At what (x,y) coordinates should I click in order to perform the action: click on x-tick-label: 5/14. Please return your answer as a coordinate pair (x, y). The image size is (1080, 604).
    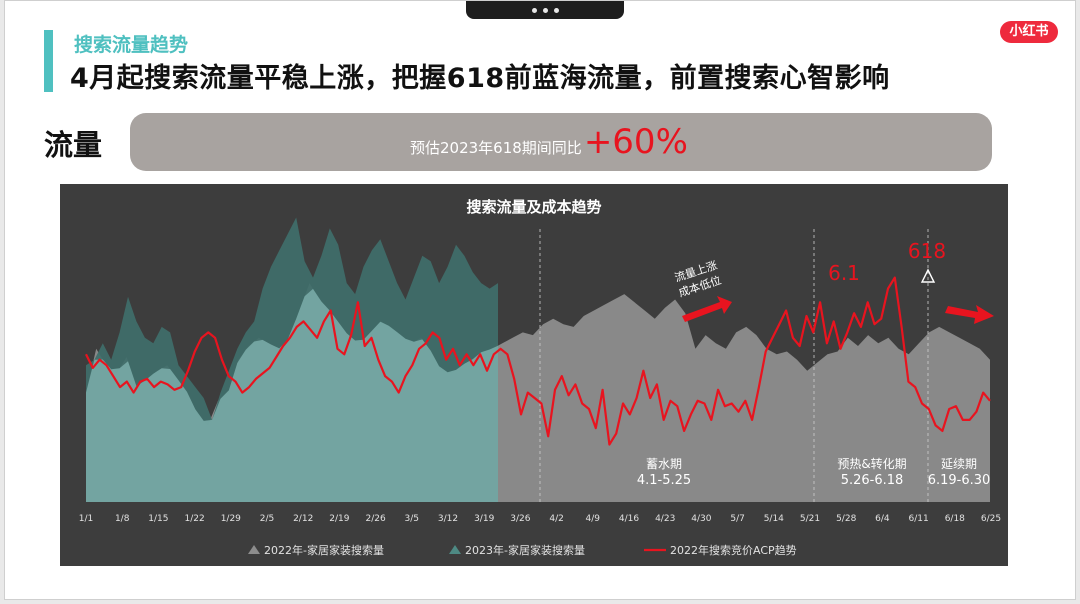
    Looking at the image, I should click on (774, 519).